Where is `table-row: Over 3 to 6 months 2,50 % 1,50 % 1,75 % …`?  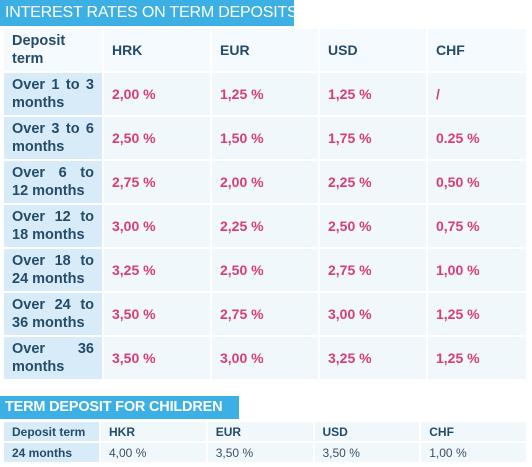 table-row: Over 3 to 6 months 2,50 % 1,50 % 1,75 % … is located at coordinates (265, 138).